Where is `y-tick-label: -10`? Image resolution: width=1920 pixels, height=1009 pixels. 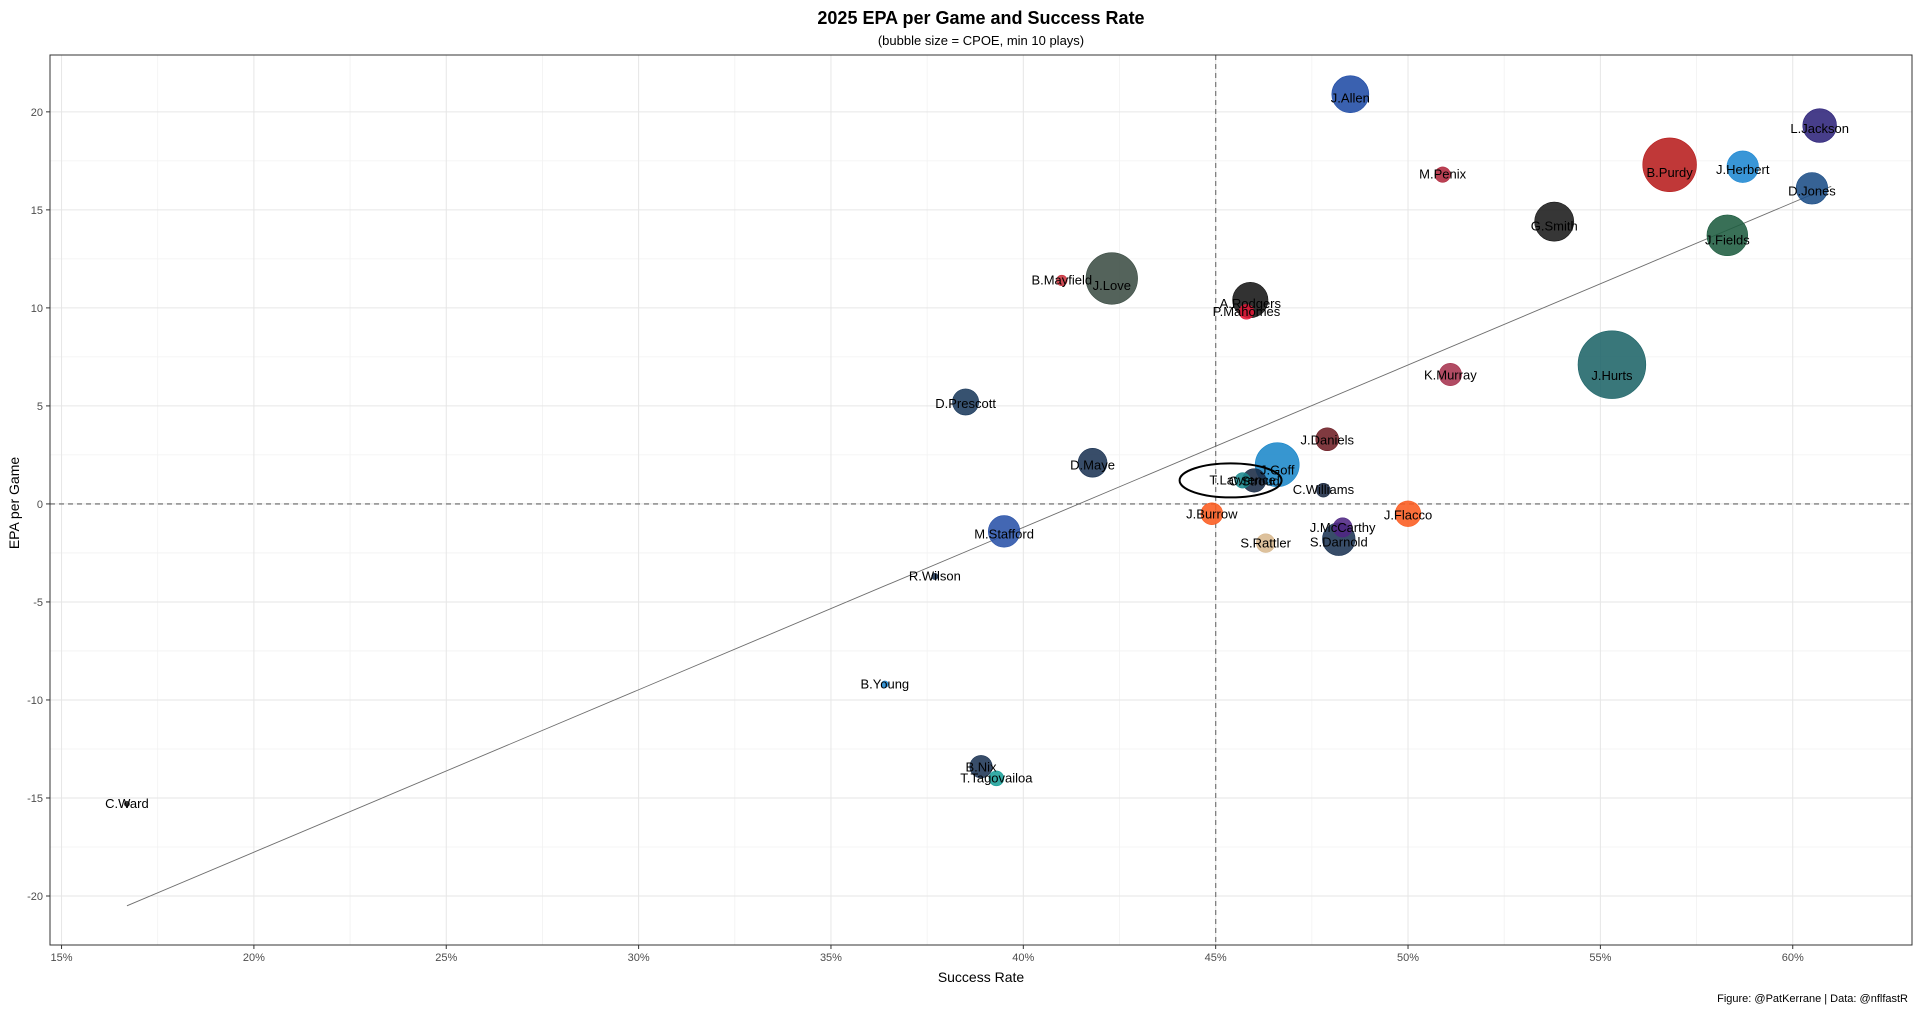 y-tick-label: -10 is located at coordinates (35, 701).